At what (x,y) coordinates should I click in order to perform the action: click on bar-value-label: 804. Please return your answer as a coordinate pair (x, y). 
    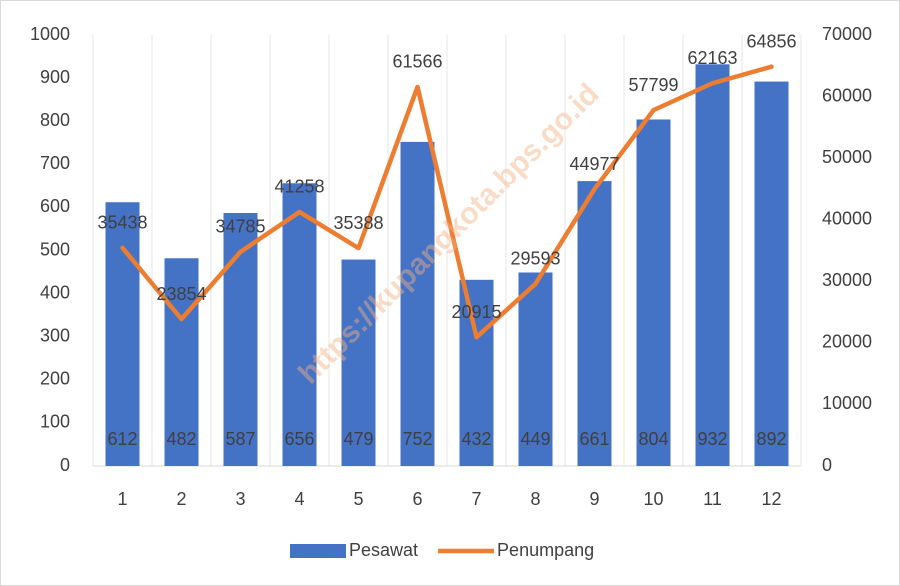
    Looking at the image, I should click on (653, 439).